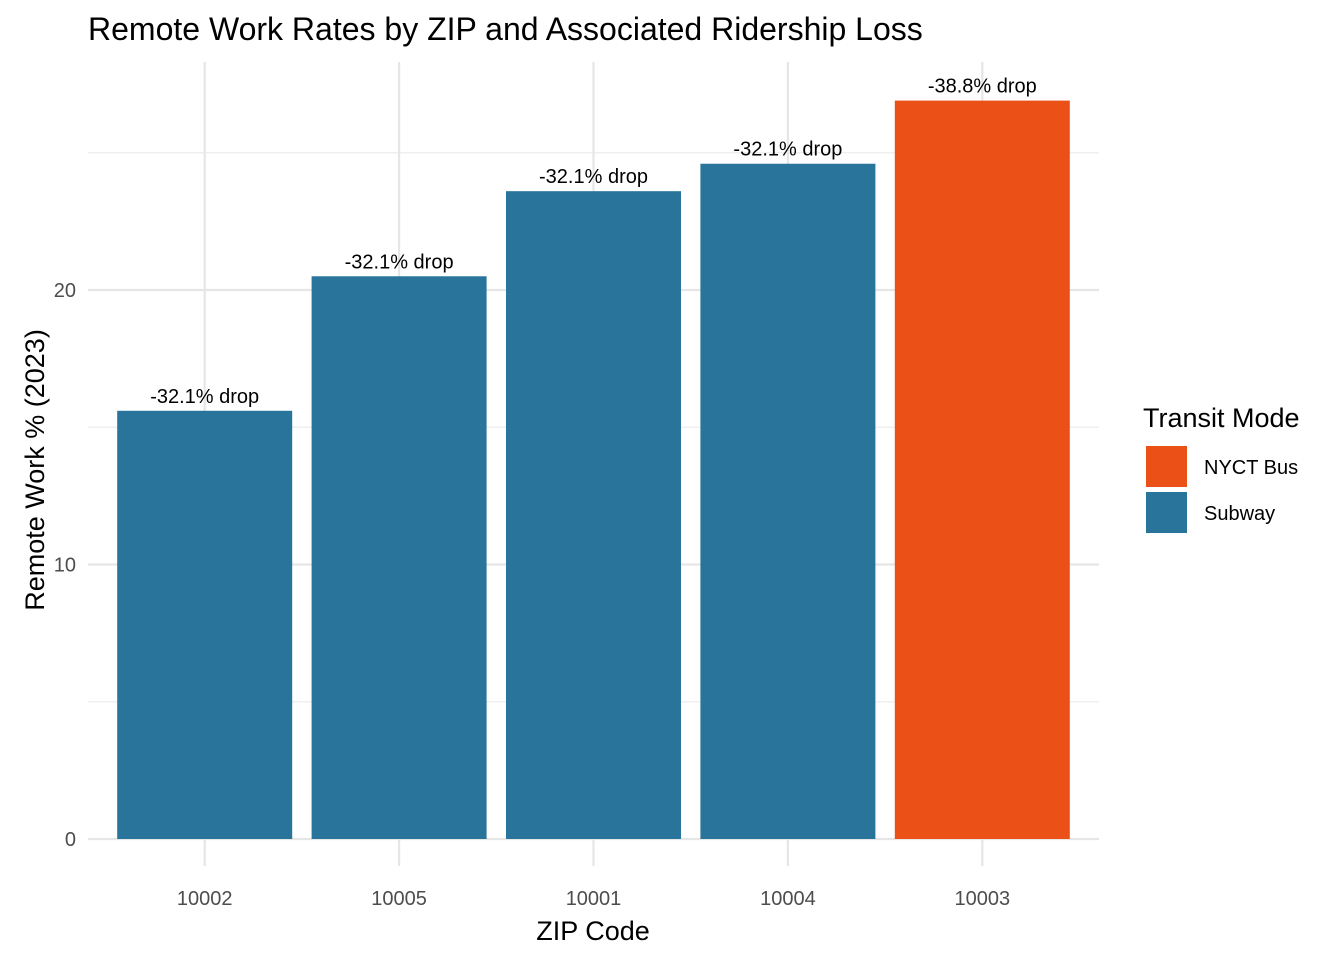  What do you see at coordinates (35, 470) in the screenshot?
I see `y-axis-title: Remote Work % (2023)` at bounding box center [35, 470].